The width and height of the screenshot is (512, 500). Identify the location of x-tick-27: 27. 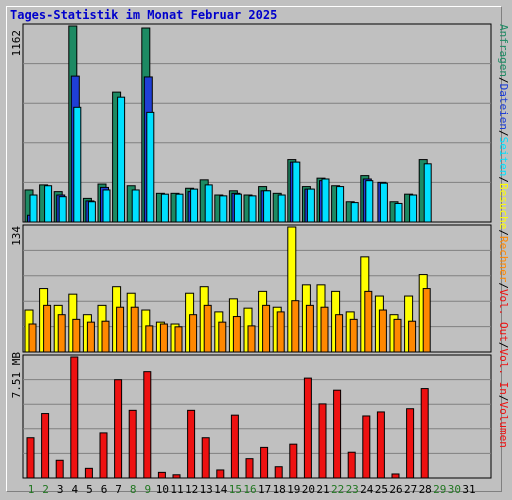
(410, 489).